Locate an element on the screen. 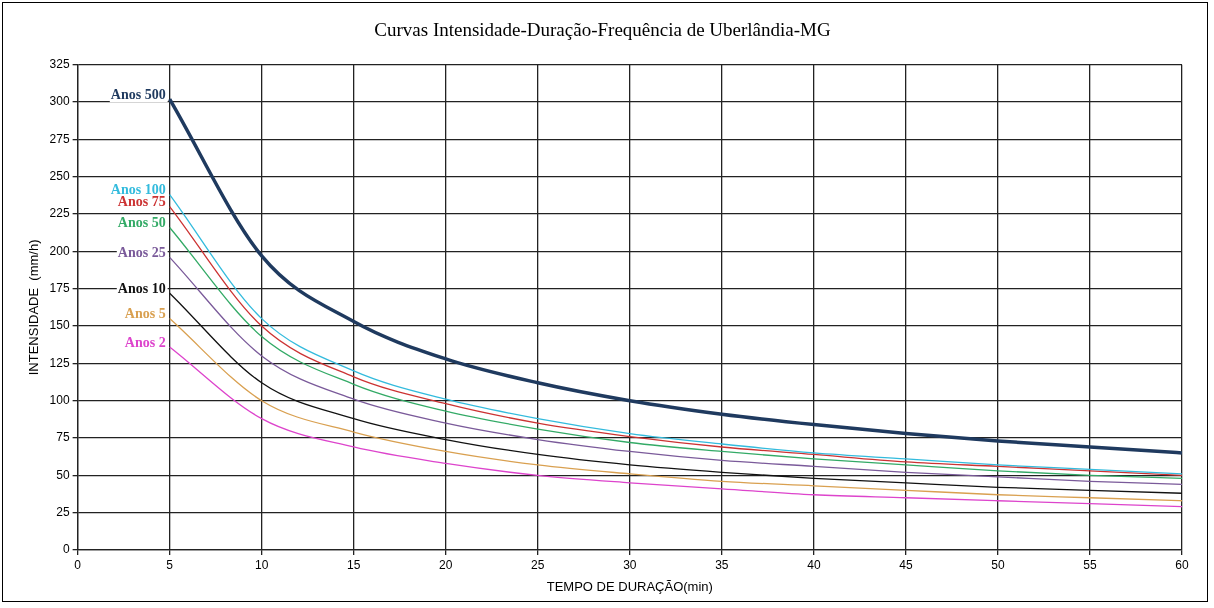 Image resolution: width=1214 pixels, height=608 pixels. y-tick-label: 150 is located at coordinates (59, 325).